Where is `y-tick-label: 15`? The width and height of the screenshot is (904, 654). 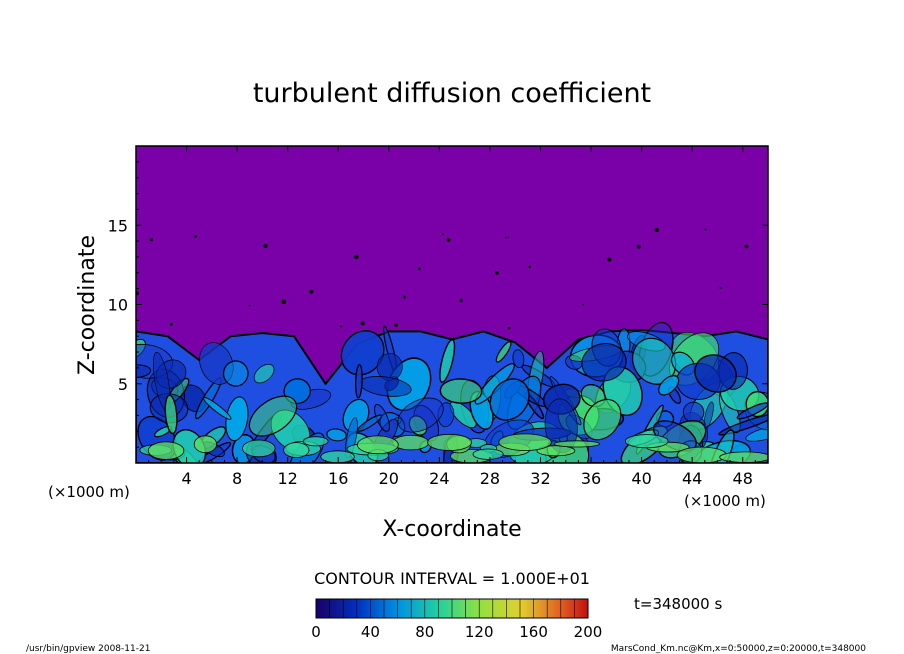 y-tick-label: 15 is located at coordinates (118, 225).